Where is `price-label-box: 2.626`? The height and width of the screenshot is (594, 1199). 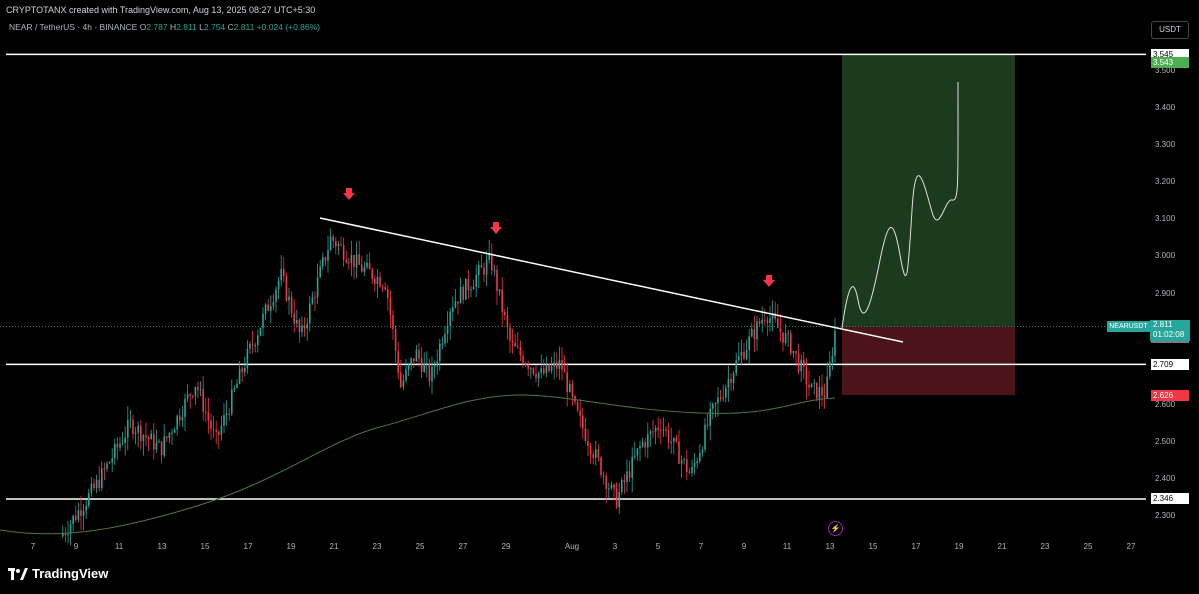 price-label-box: 2.626 is located at coordinates (1170, 395).